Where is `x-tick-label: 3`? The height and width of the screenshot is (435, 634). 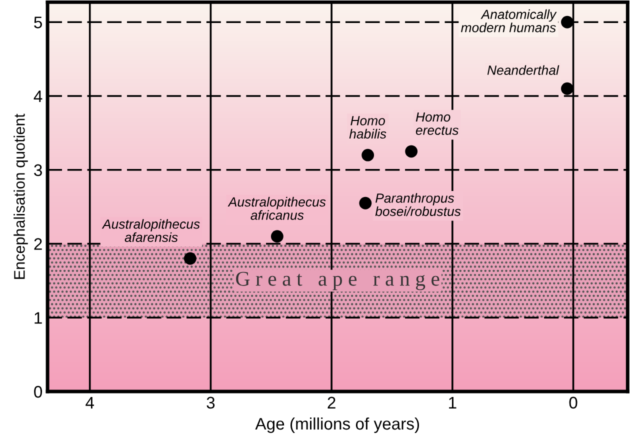
x-tick-label: 3 is located at coordinates (210, 402).